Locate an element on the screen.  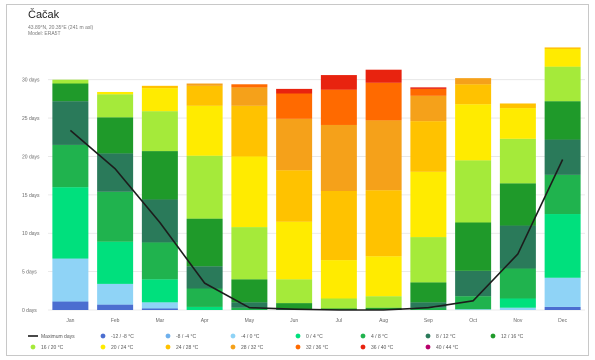
x-tick-label: May is located at coordinates (250, 321).